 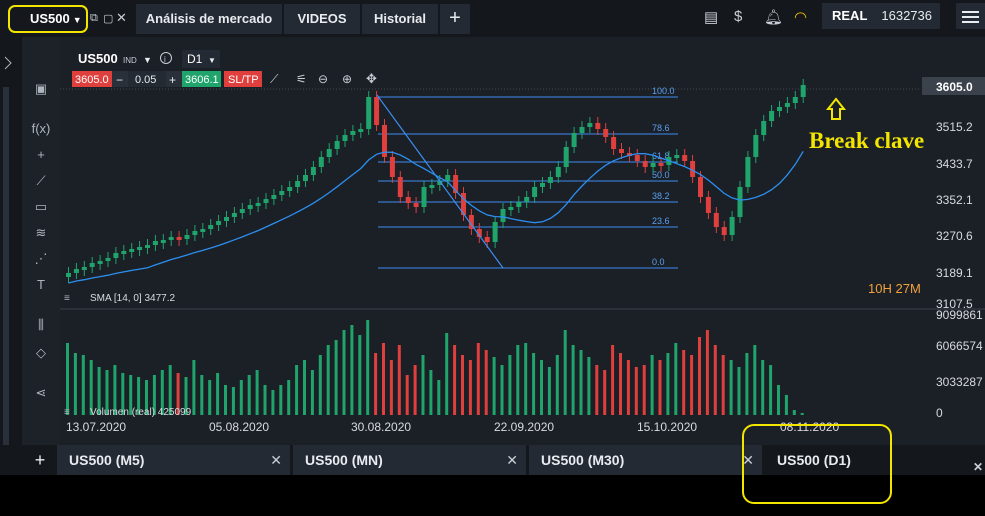 I want to click on fan-icon: ⋰, so click(x=41, y=258).